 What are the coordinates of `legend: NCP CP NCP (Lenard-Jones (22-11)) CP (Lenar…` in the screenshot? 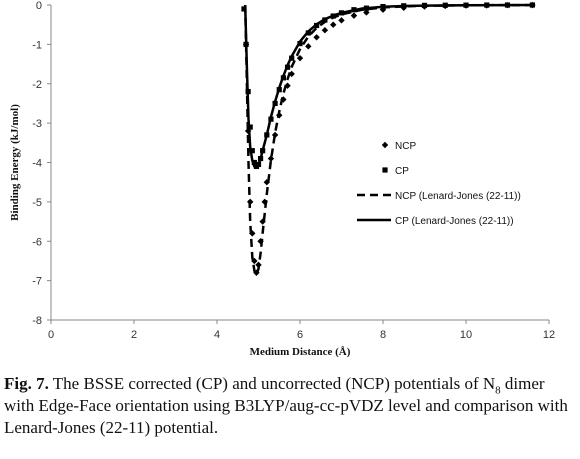 It's located at (439, 184).